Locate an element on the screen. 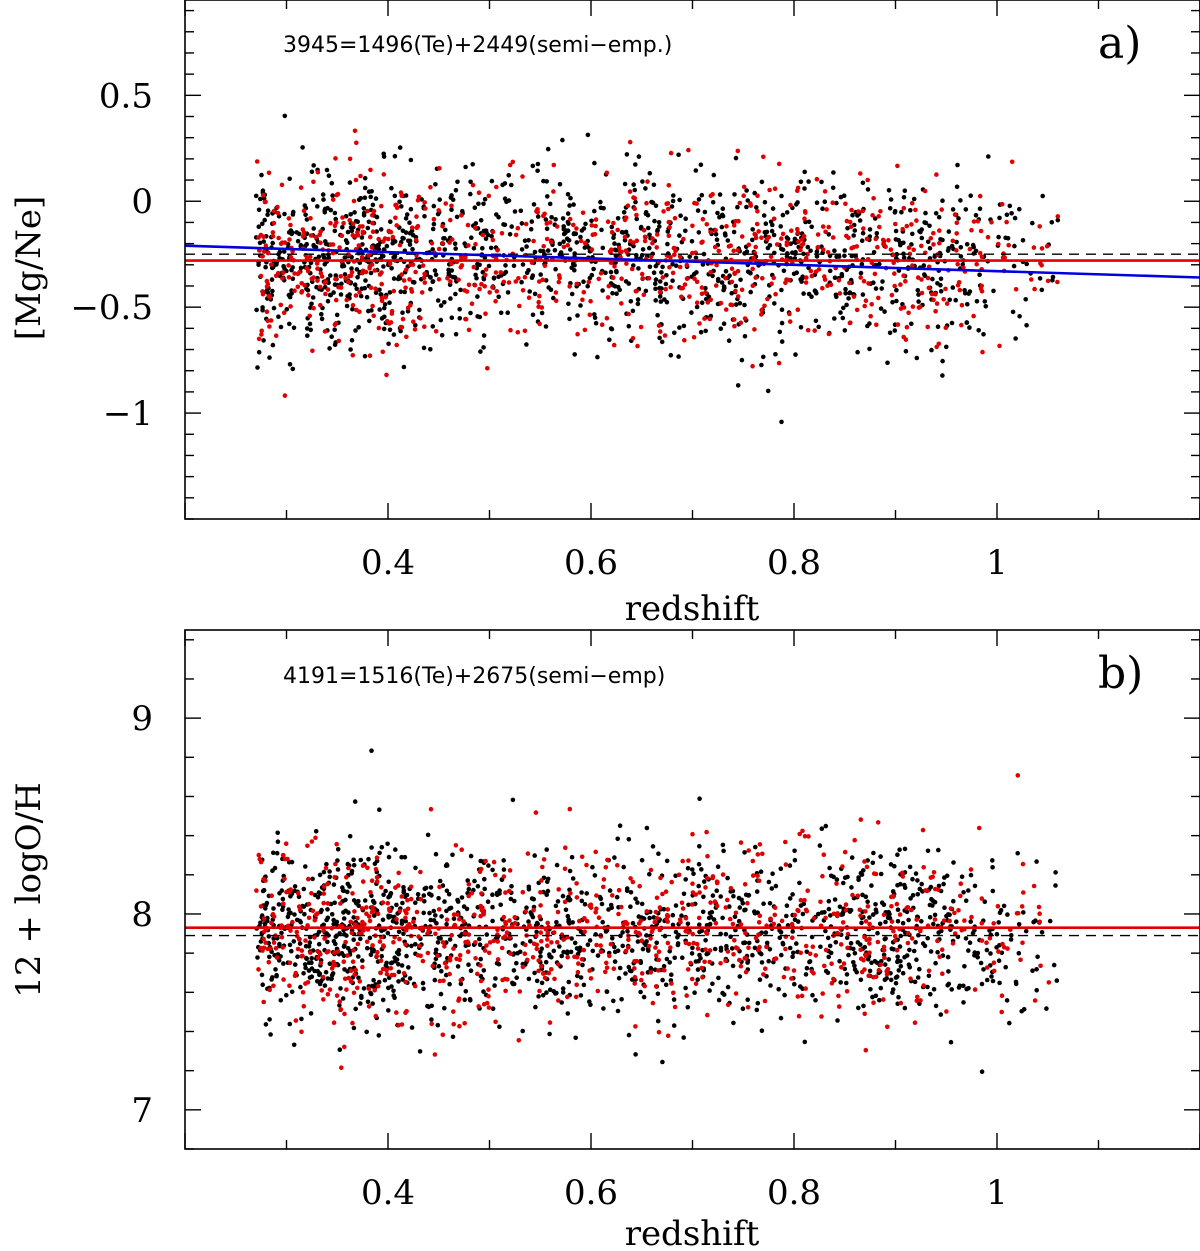  panel-b-y-tick-label: 8 is located at coordinates (142, 915).